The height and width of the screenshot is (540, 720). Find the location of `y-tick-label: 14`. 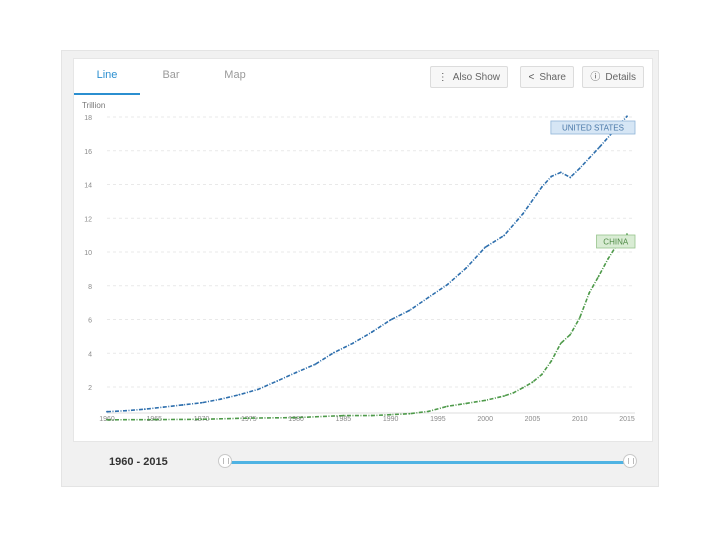

y-tick-label: 14 is located at coordinates (88, 186).